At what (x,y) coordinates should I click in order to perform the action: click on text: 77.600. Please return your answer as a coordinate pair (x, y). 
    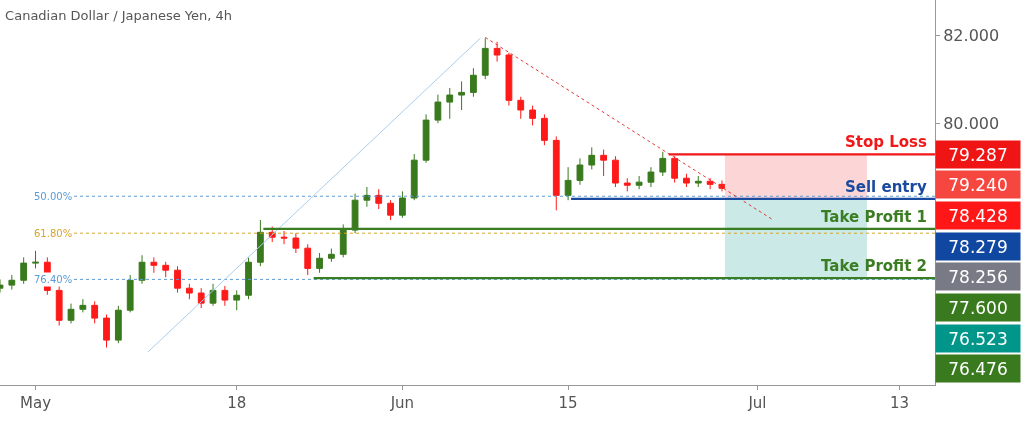
    Looking at the image, I should click on (978, 307).